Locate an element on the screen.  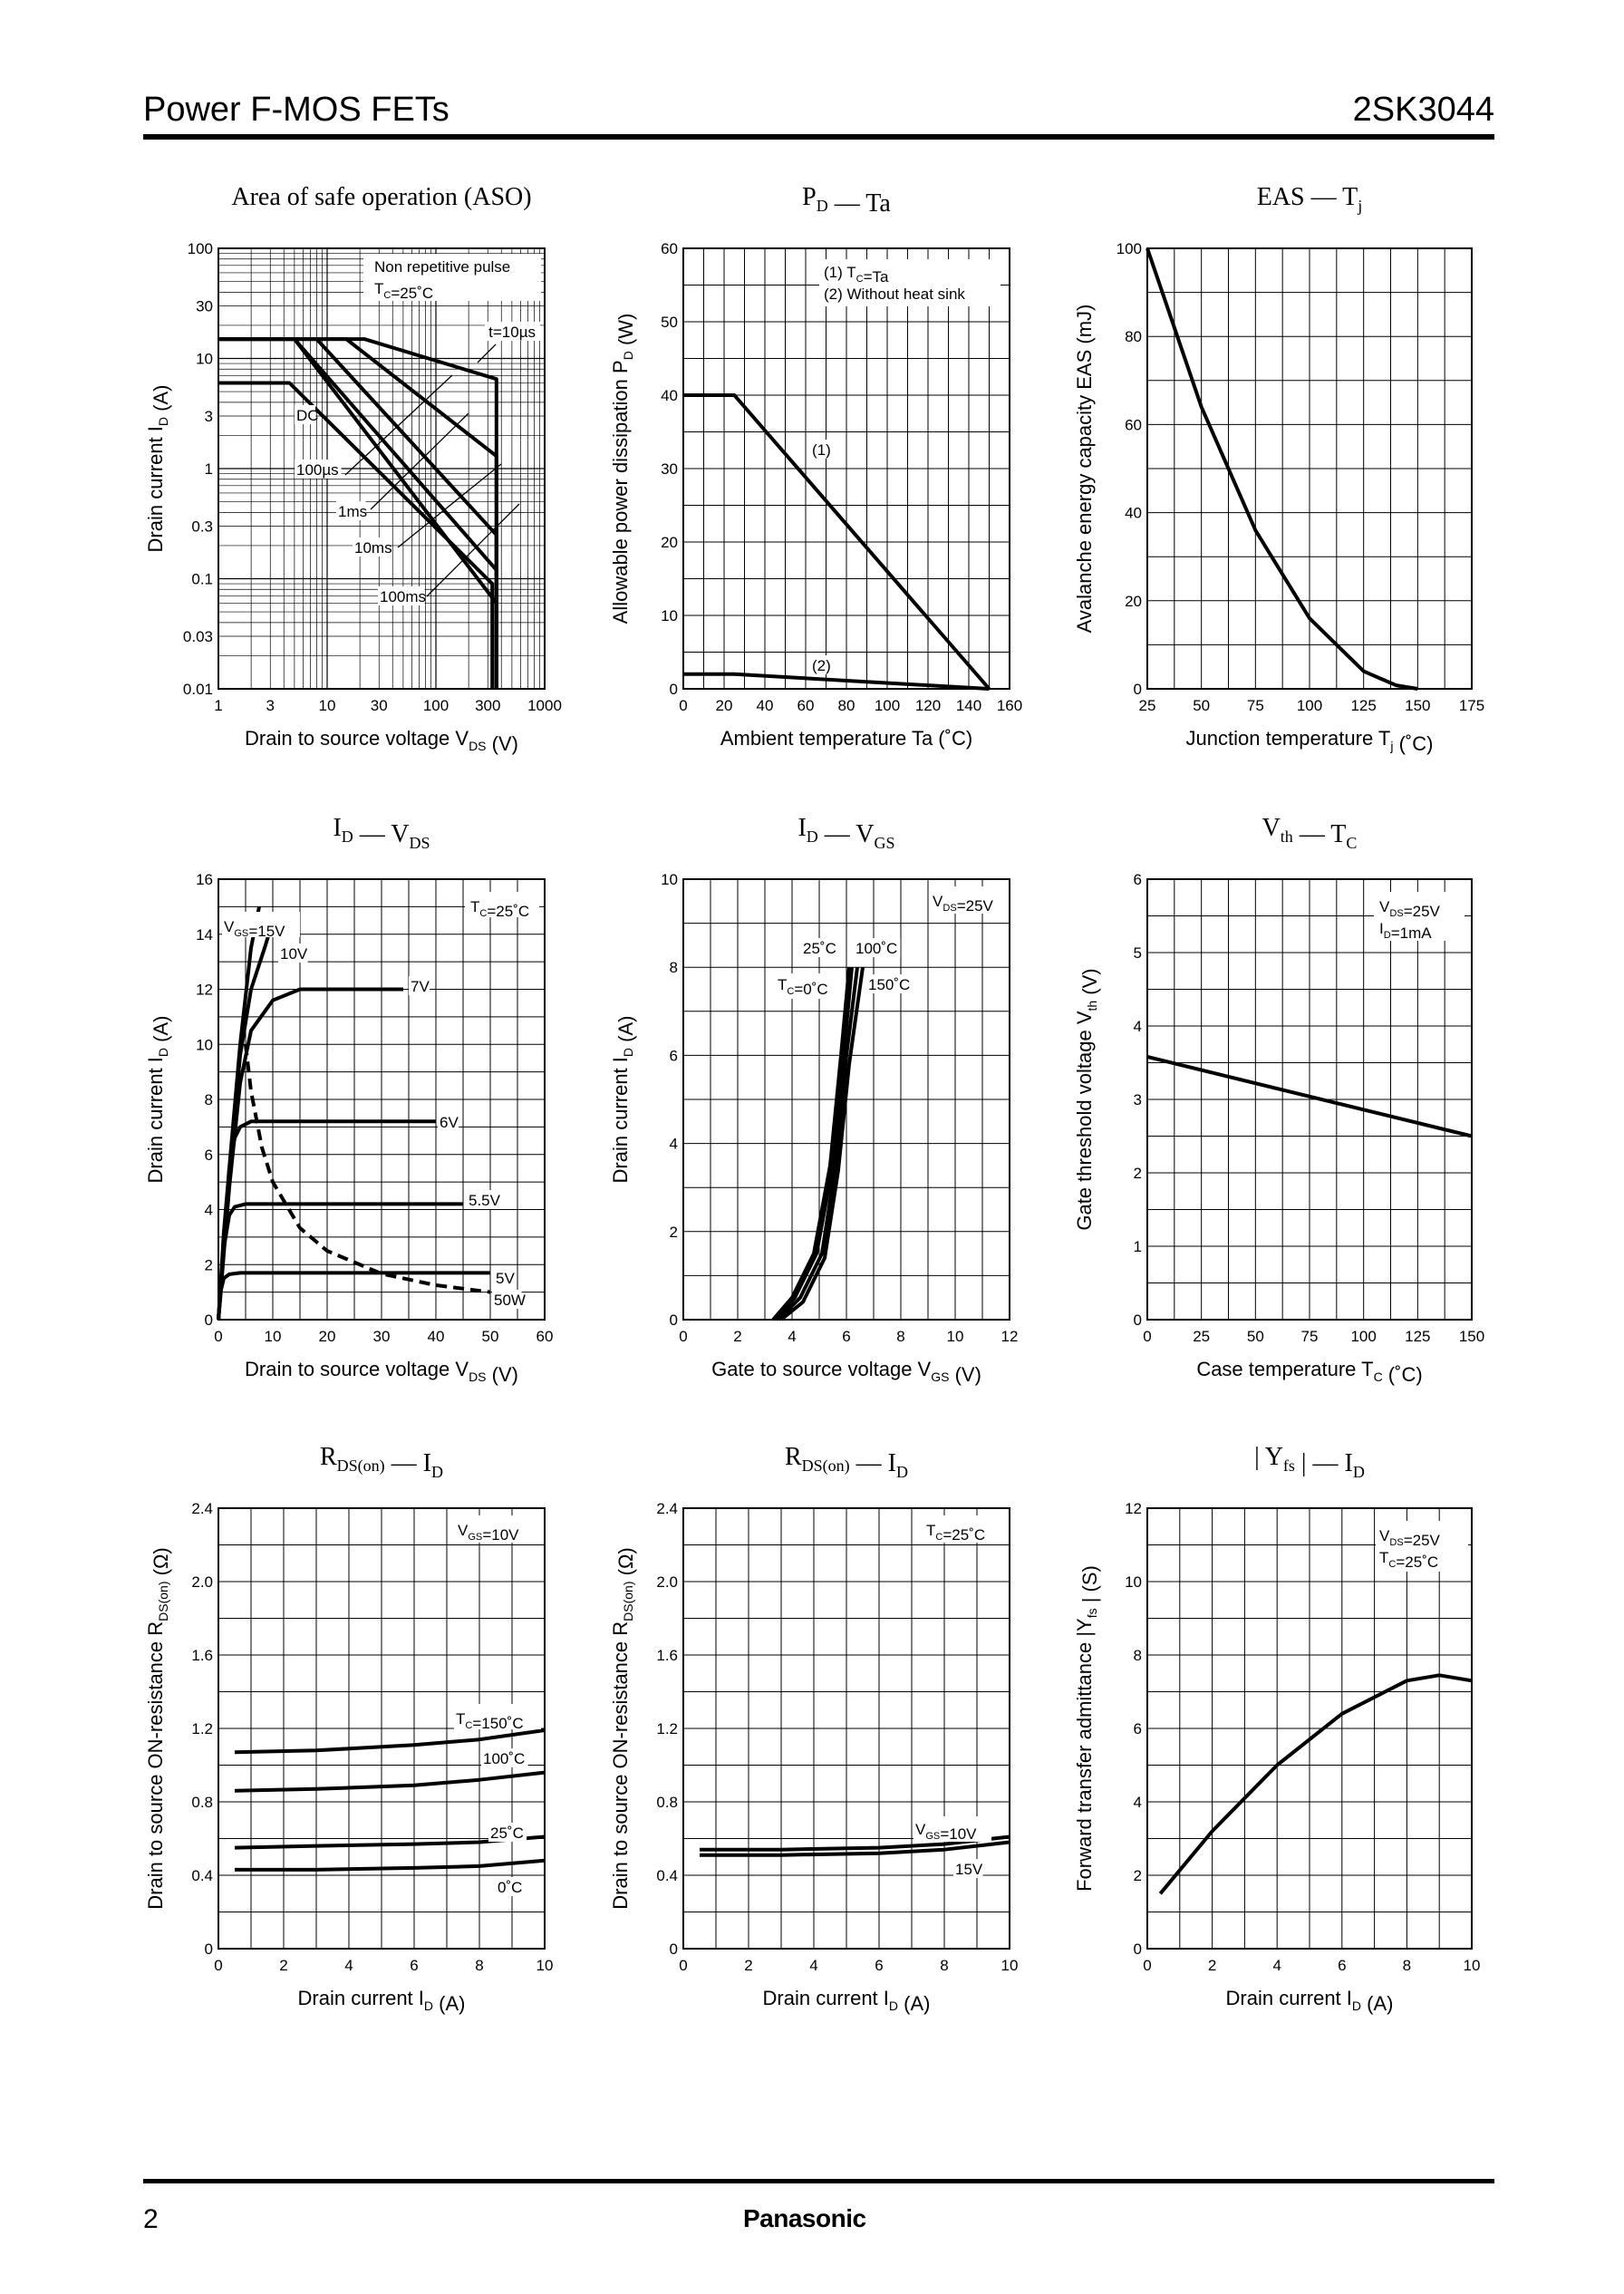
y-axis-label-part: D is located at coordinates (628, 355).